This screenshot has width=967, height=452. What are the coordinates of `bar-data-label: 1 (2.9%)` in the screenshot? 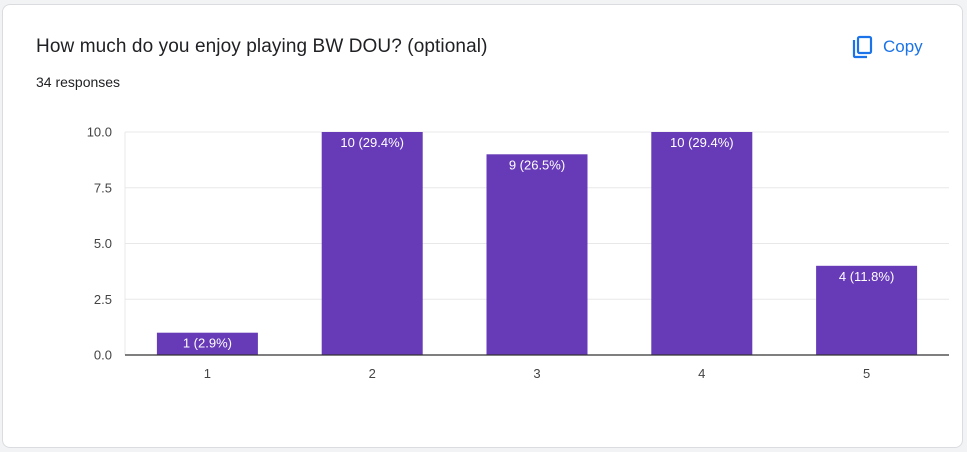 It's located at (207, 343).